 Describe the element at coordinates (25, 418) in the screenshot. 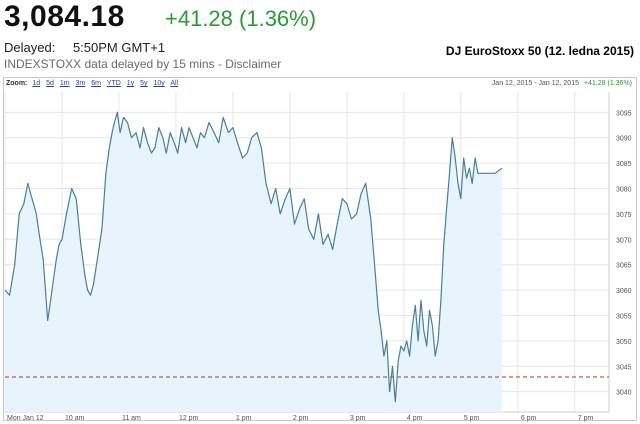

I see `x-tick-label: Mon Jan 12` at that location.